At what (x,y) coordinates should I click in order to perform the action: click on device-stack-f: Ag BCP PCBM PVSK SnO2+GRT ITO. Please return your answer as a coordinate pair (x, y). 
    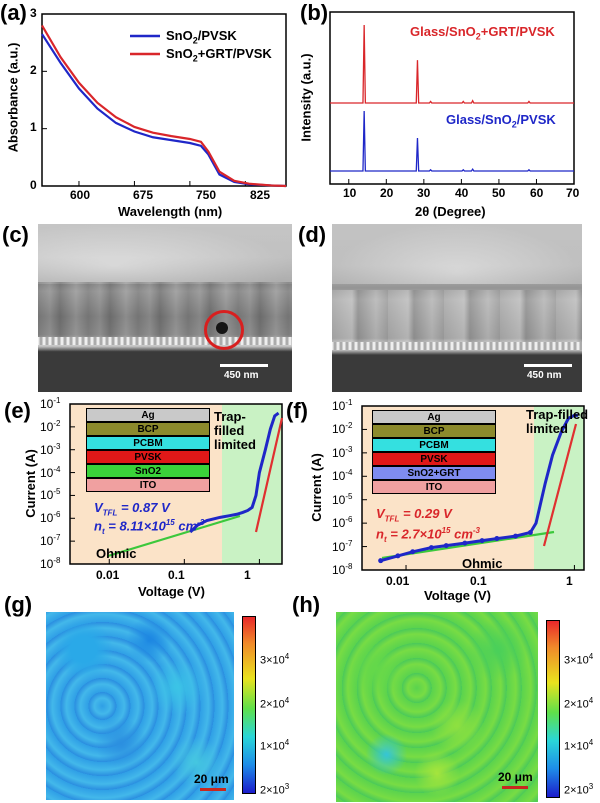
    Looking at the image, I should click on (434, 452).